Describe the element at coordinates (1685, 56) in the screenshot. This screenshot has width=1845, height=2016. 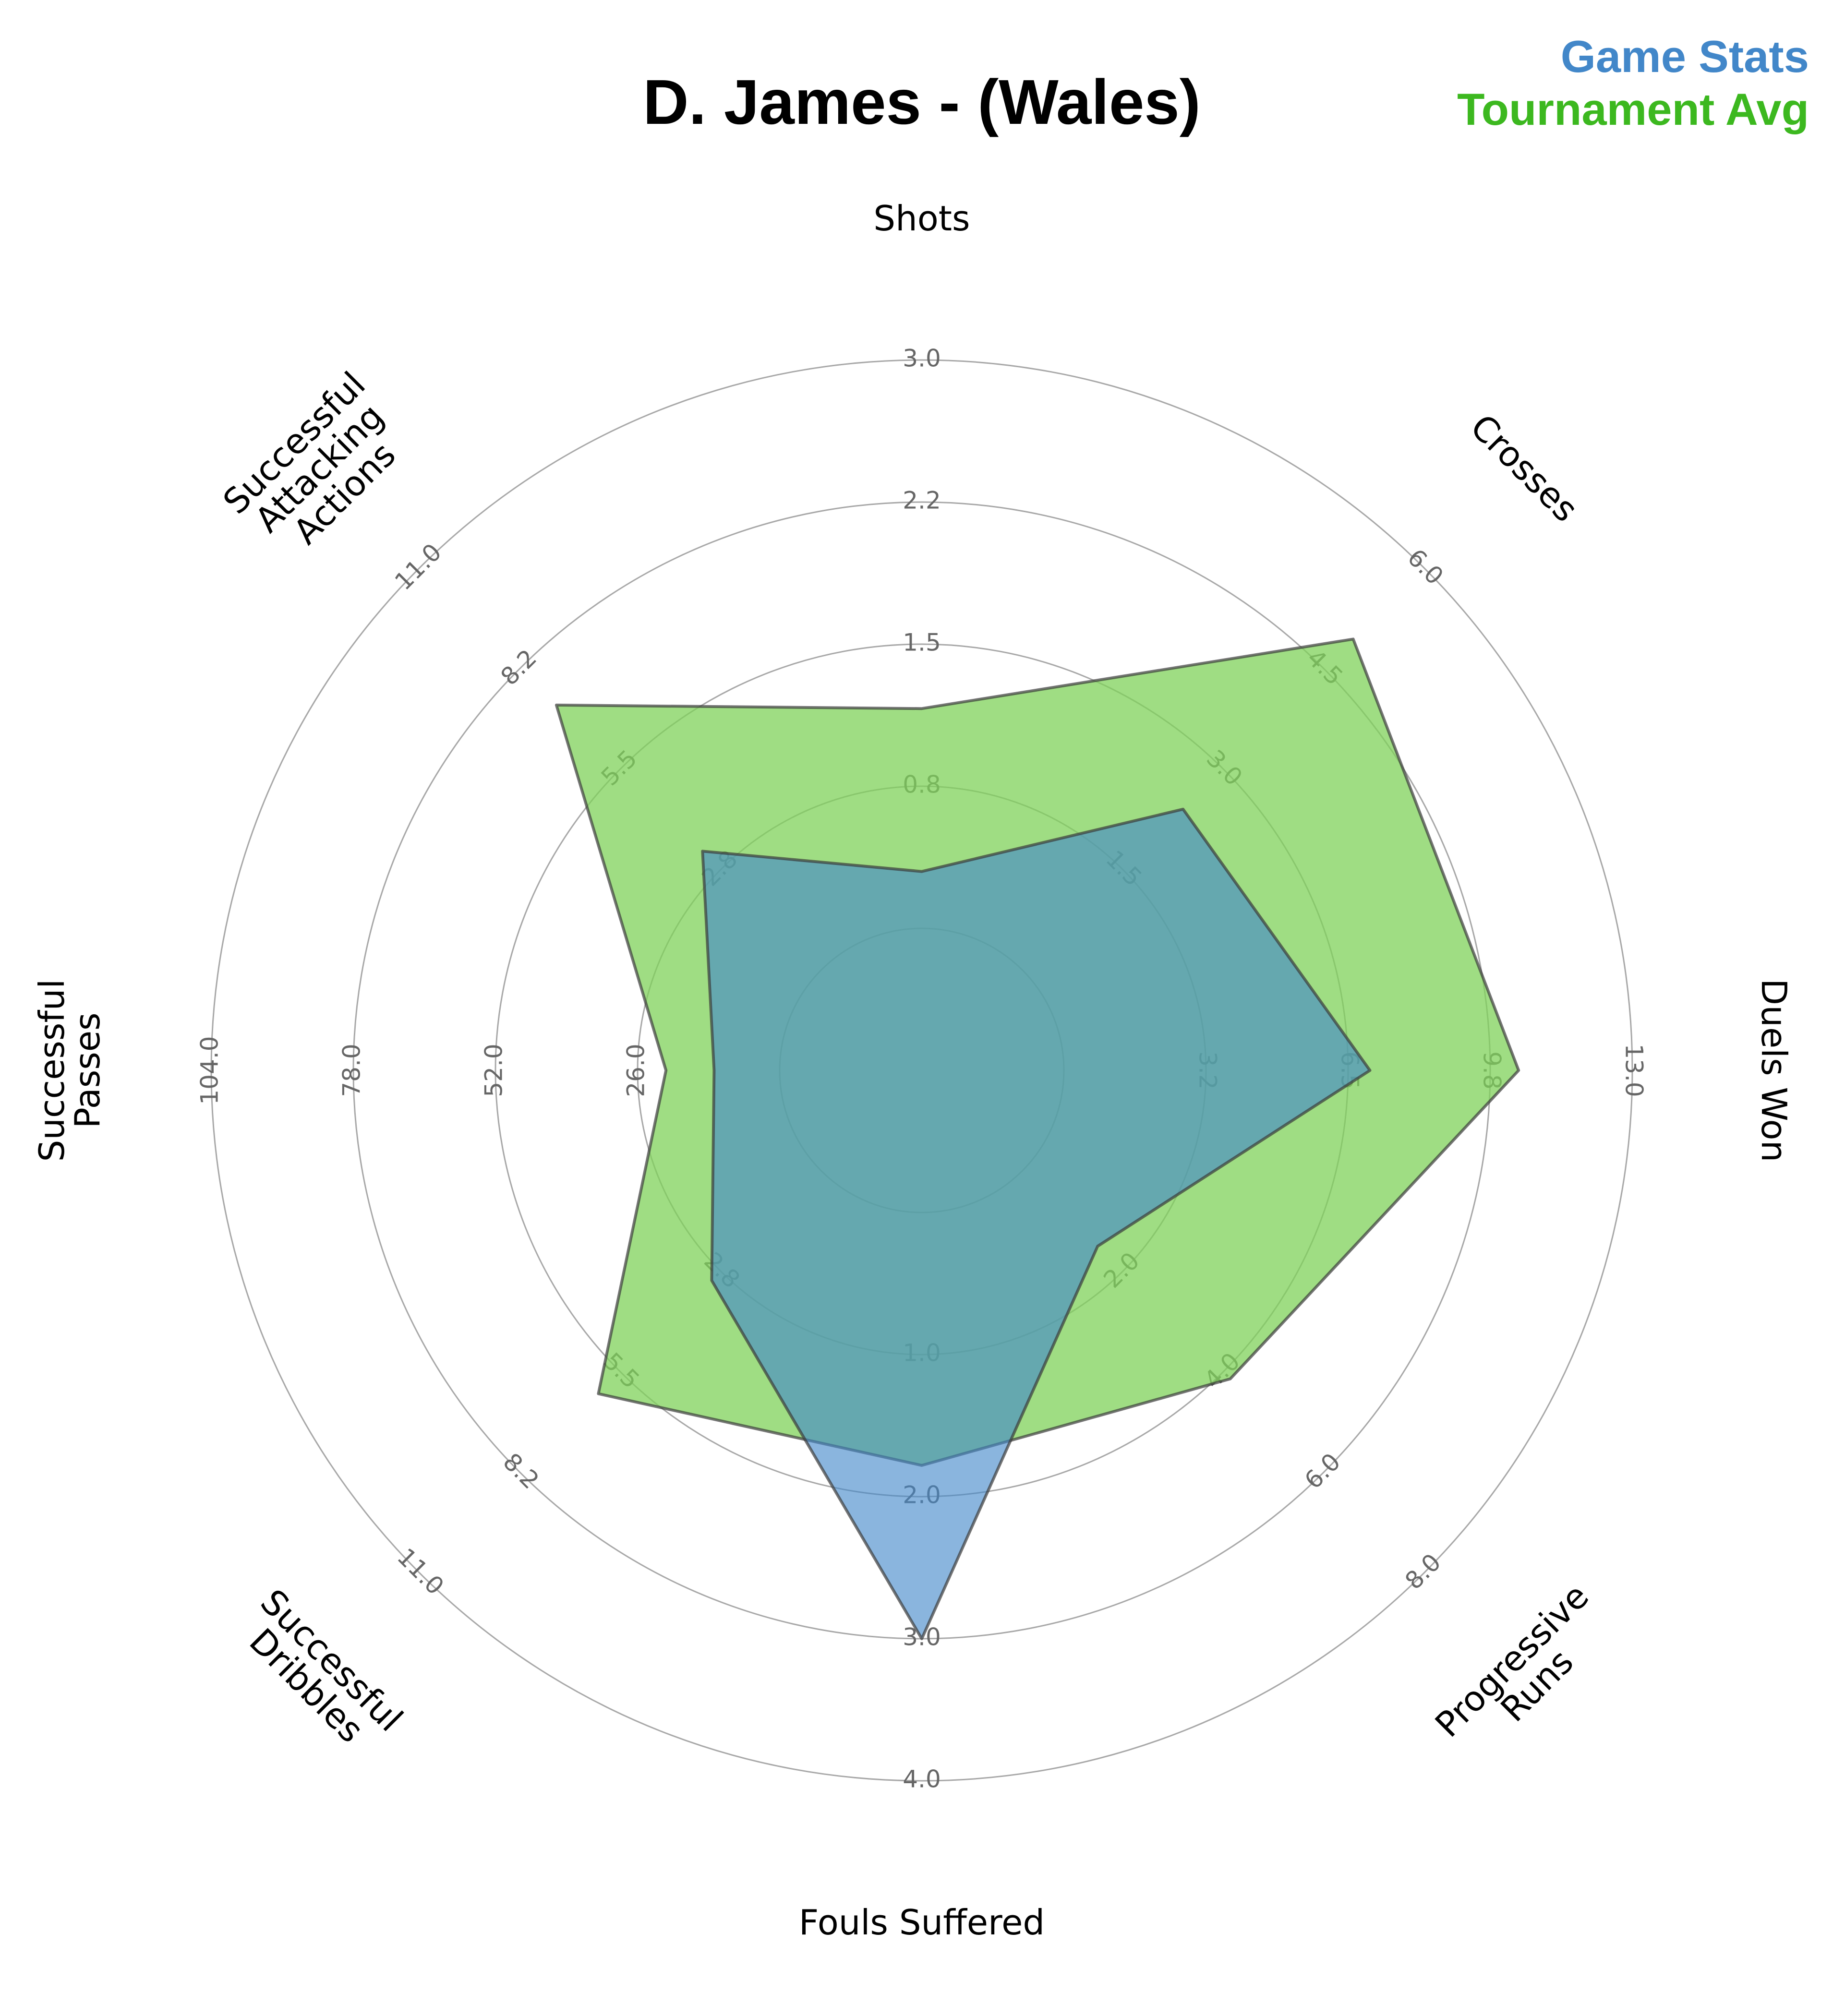
I see `legend-game-stats: Game Stats` at that location.